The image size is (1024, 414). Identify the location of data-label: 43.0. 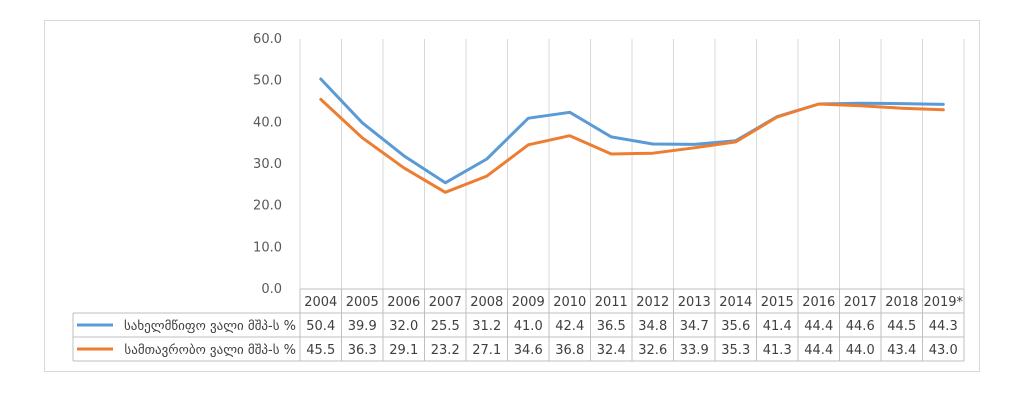
(943, 350).